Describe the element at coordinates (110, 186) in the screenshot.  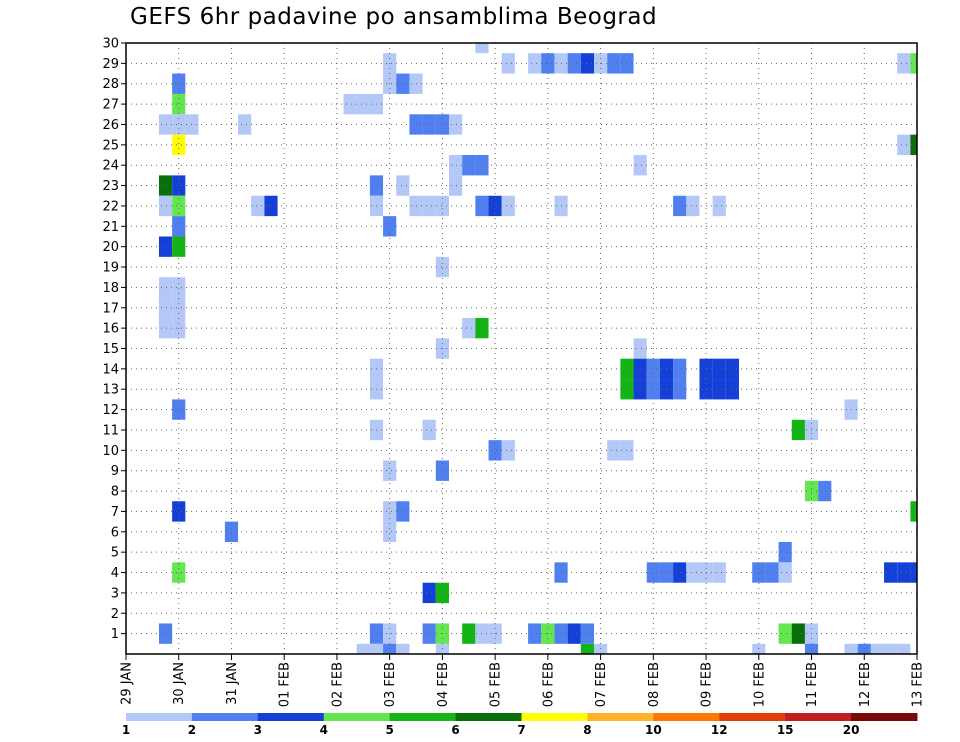
I see `y-tick-label: 23` at that location.